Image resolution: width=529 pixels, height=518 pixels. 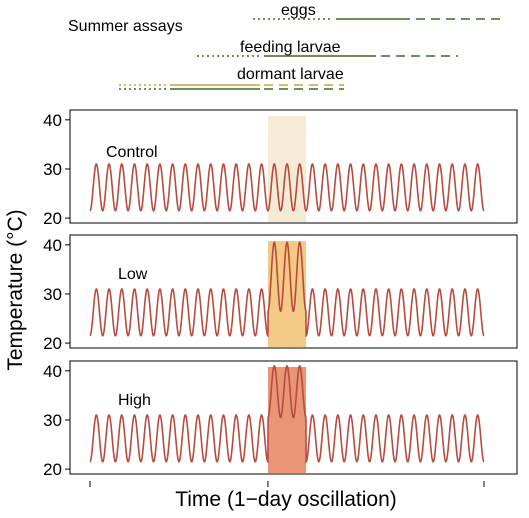 I want to click on panel-label: High, so click(x=134, y=400).